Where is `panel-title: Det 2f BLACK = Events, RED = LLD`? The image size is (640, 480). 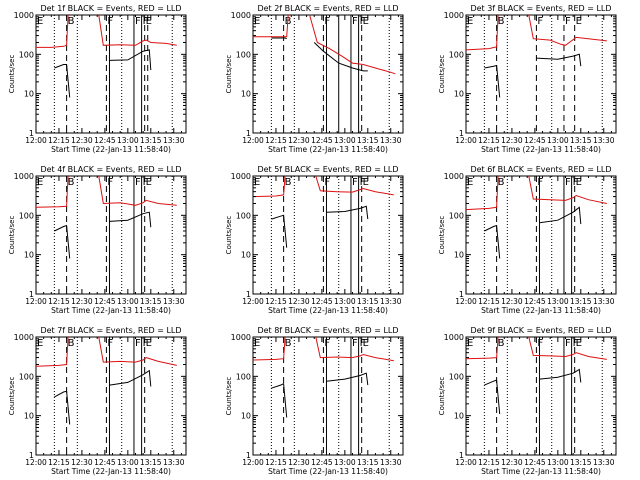 panel-title: Det 2f BLACK = Events, RED = LLD is located at coordinates (327, 8).